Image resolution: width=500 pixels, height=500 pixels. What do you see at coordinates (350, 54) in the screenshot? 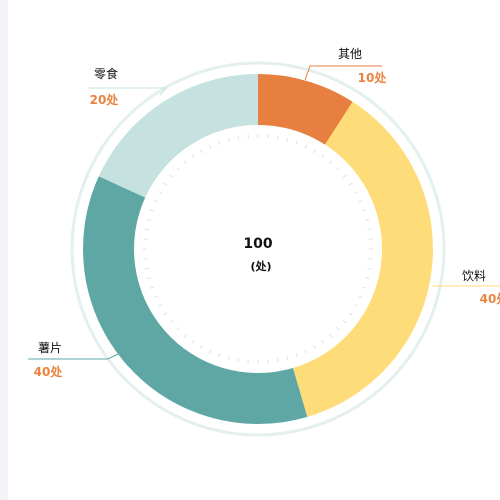
I see `slice-label-0: 其他` at bounding box center [350, 54].